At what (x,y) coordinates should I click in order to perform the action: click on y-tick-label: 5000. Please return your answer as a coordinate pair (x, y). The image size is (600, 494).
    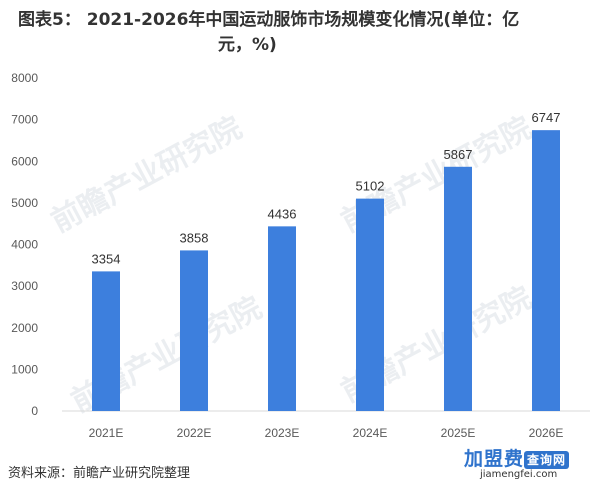
    Looking at the image, I should click on (24, 203).